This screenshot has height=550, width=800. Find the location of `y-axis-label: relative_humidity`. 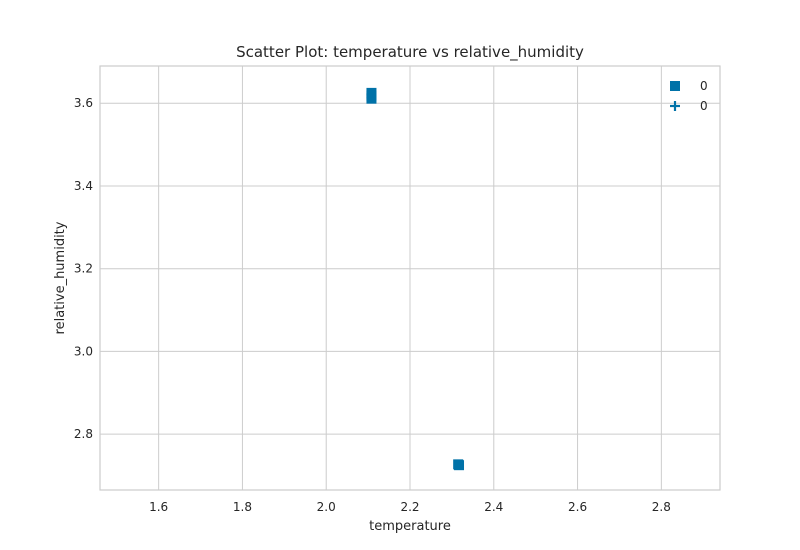

y-axis-label: relative_humidity is located at coordinates (60, 277).